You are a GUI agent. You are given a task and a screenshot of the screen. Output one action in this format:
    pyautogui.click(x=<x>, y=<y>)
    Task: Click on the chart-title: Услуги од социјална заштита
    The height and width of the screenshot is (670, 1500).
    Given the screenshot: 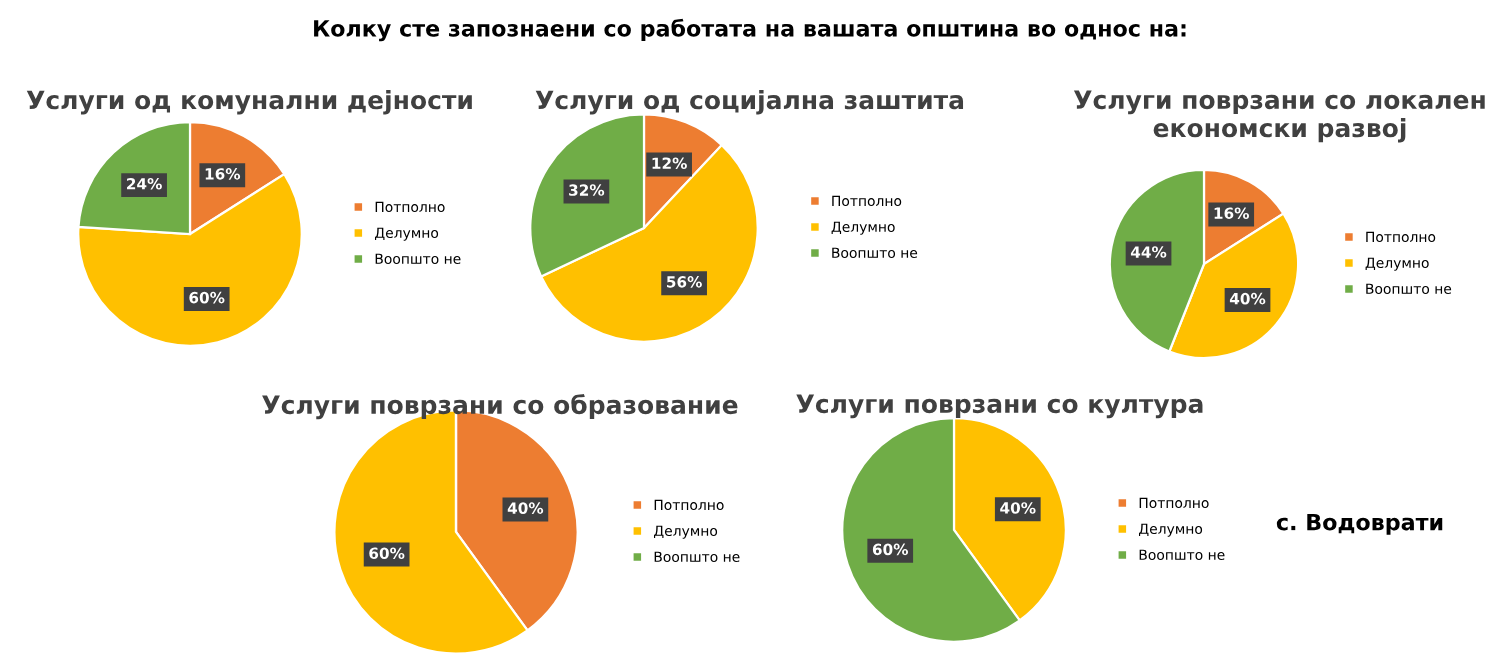 What is the action you would take?
    pyautogui.click(x=749, y=102)
    